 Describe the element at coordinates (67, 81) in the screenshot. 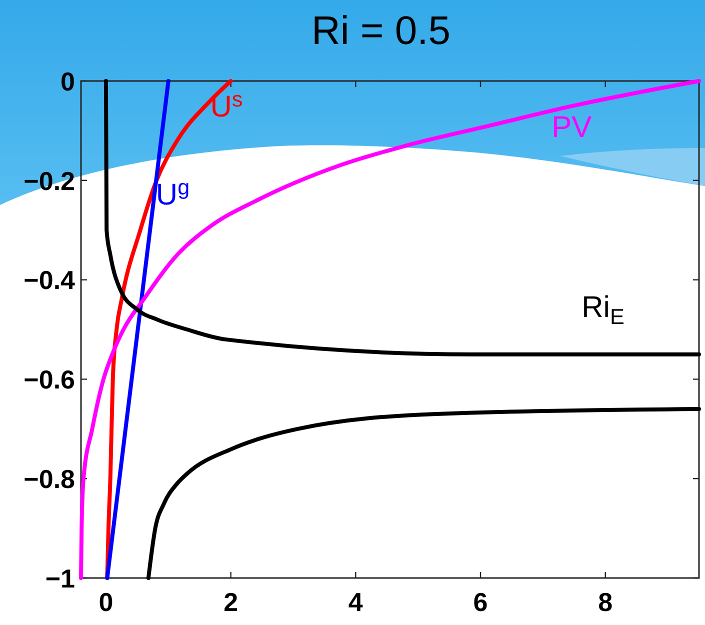

I see `y-tick-label: 0` at that location.